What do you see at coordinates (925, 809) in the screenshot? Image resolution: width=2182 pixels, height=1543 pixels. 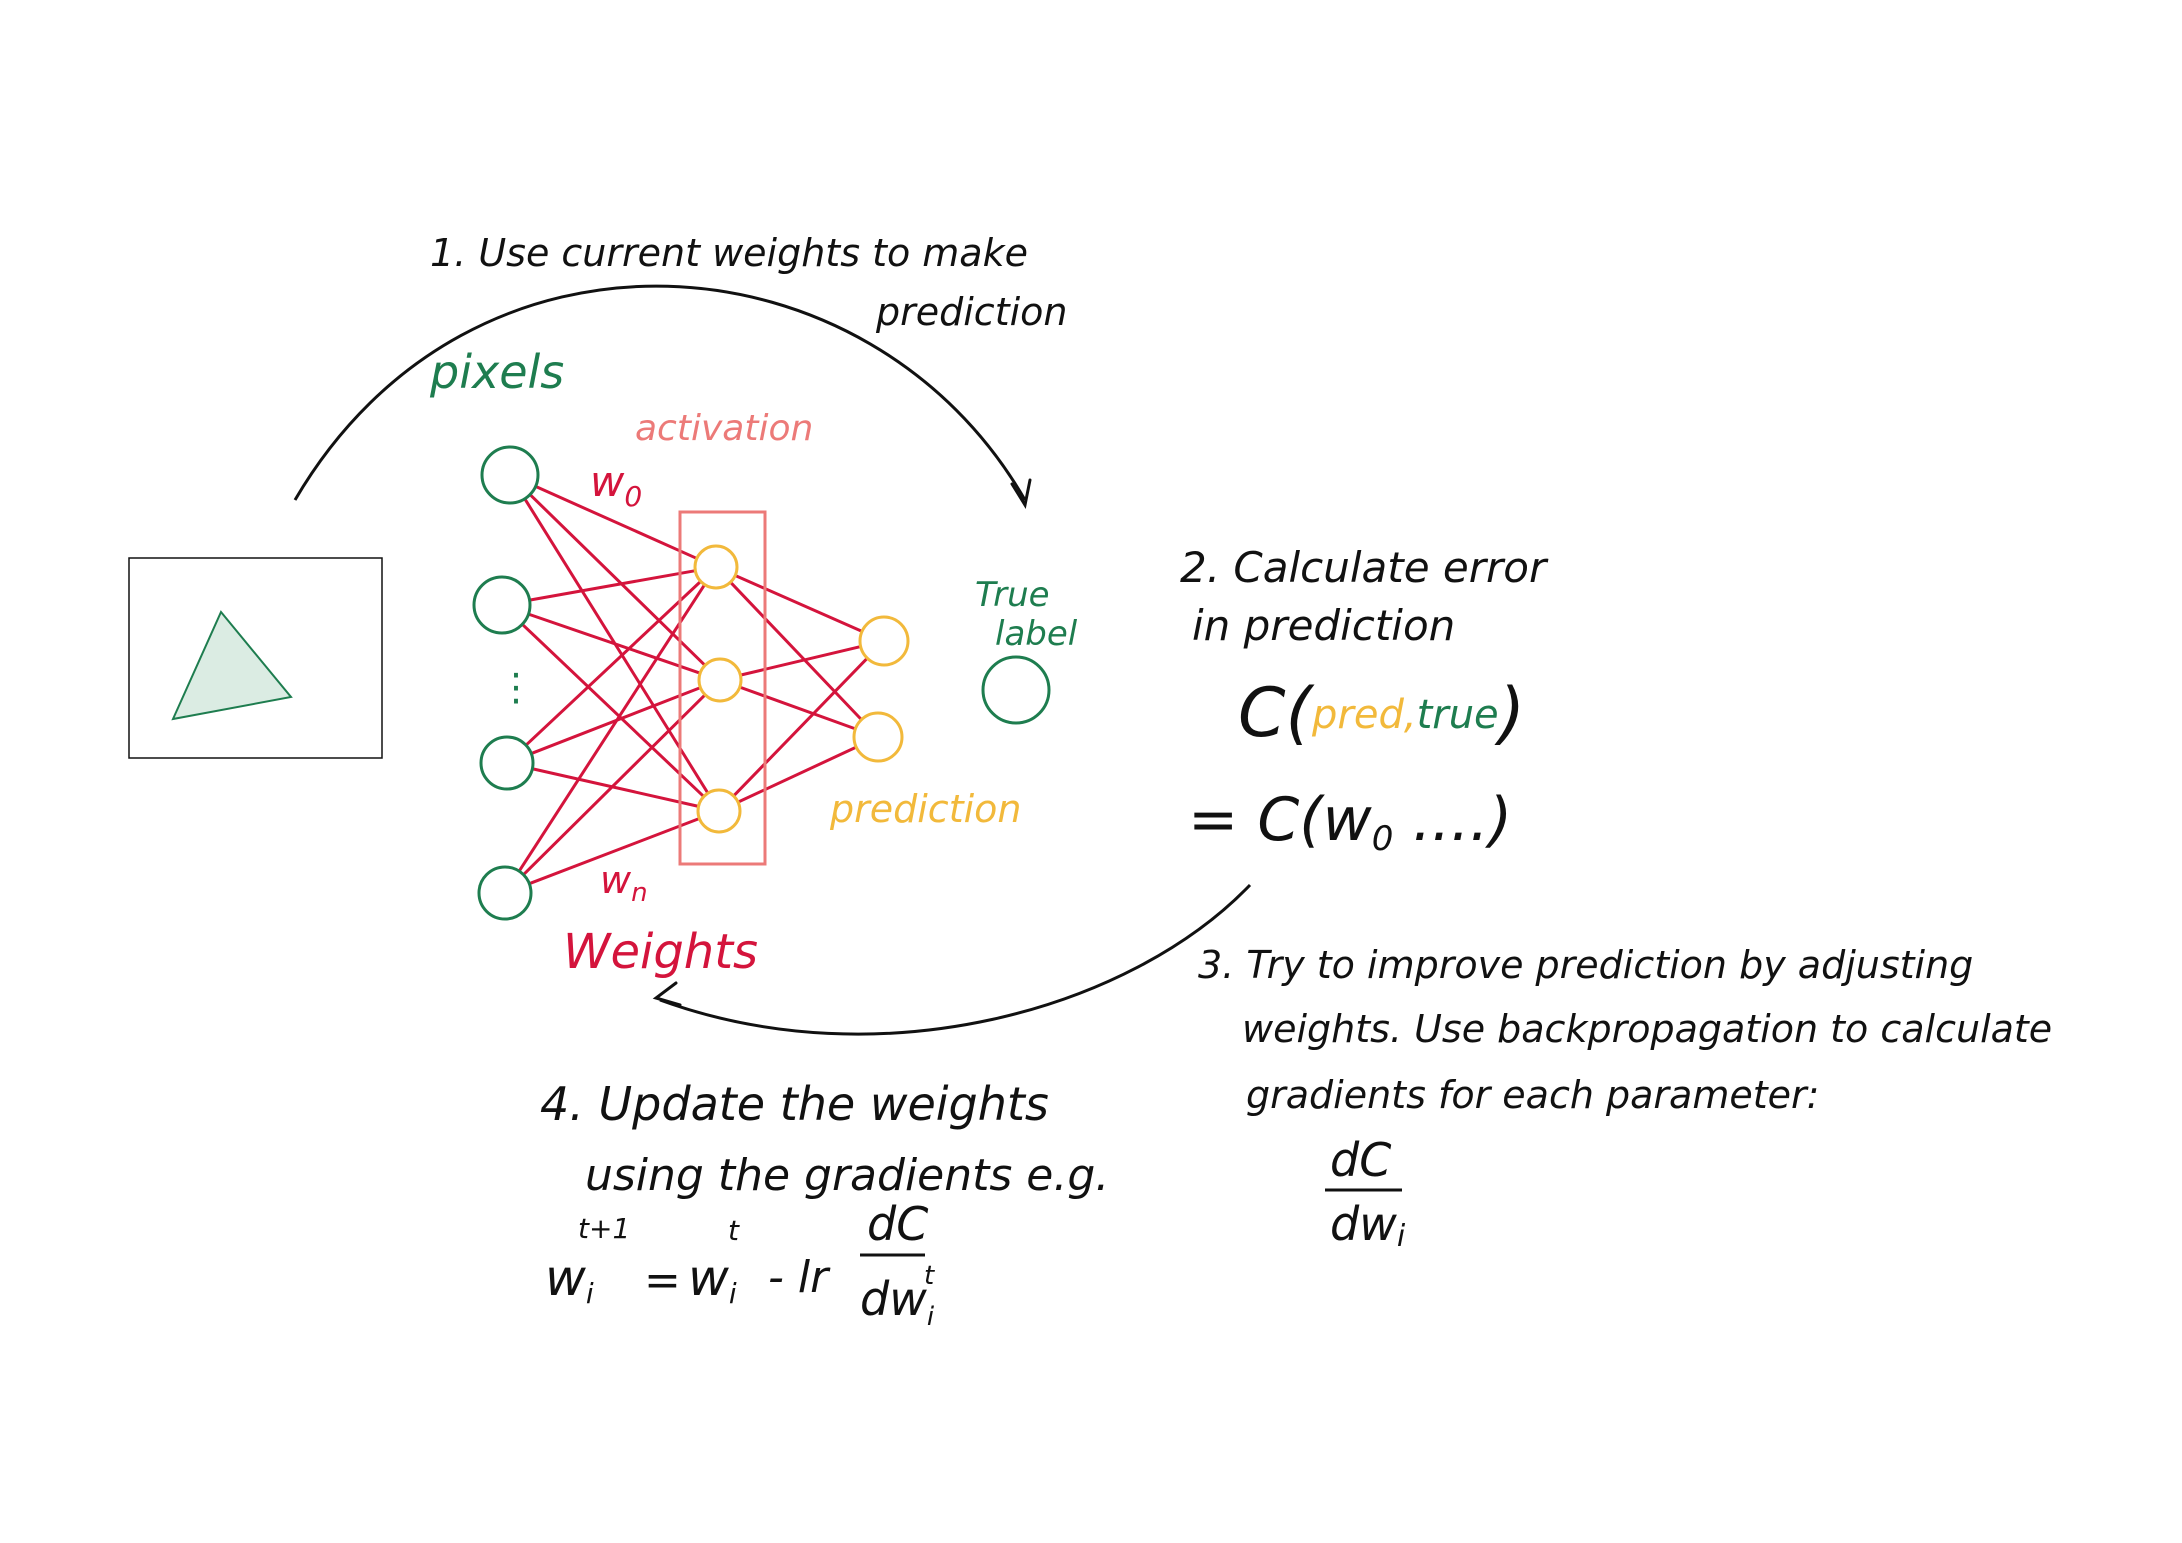 I see `prediction-label: prediction` at bounding box center [925, 809].